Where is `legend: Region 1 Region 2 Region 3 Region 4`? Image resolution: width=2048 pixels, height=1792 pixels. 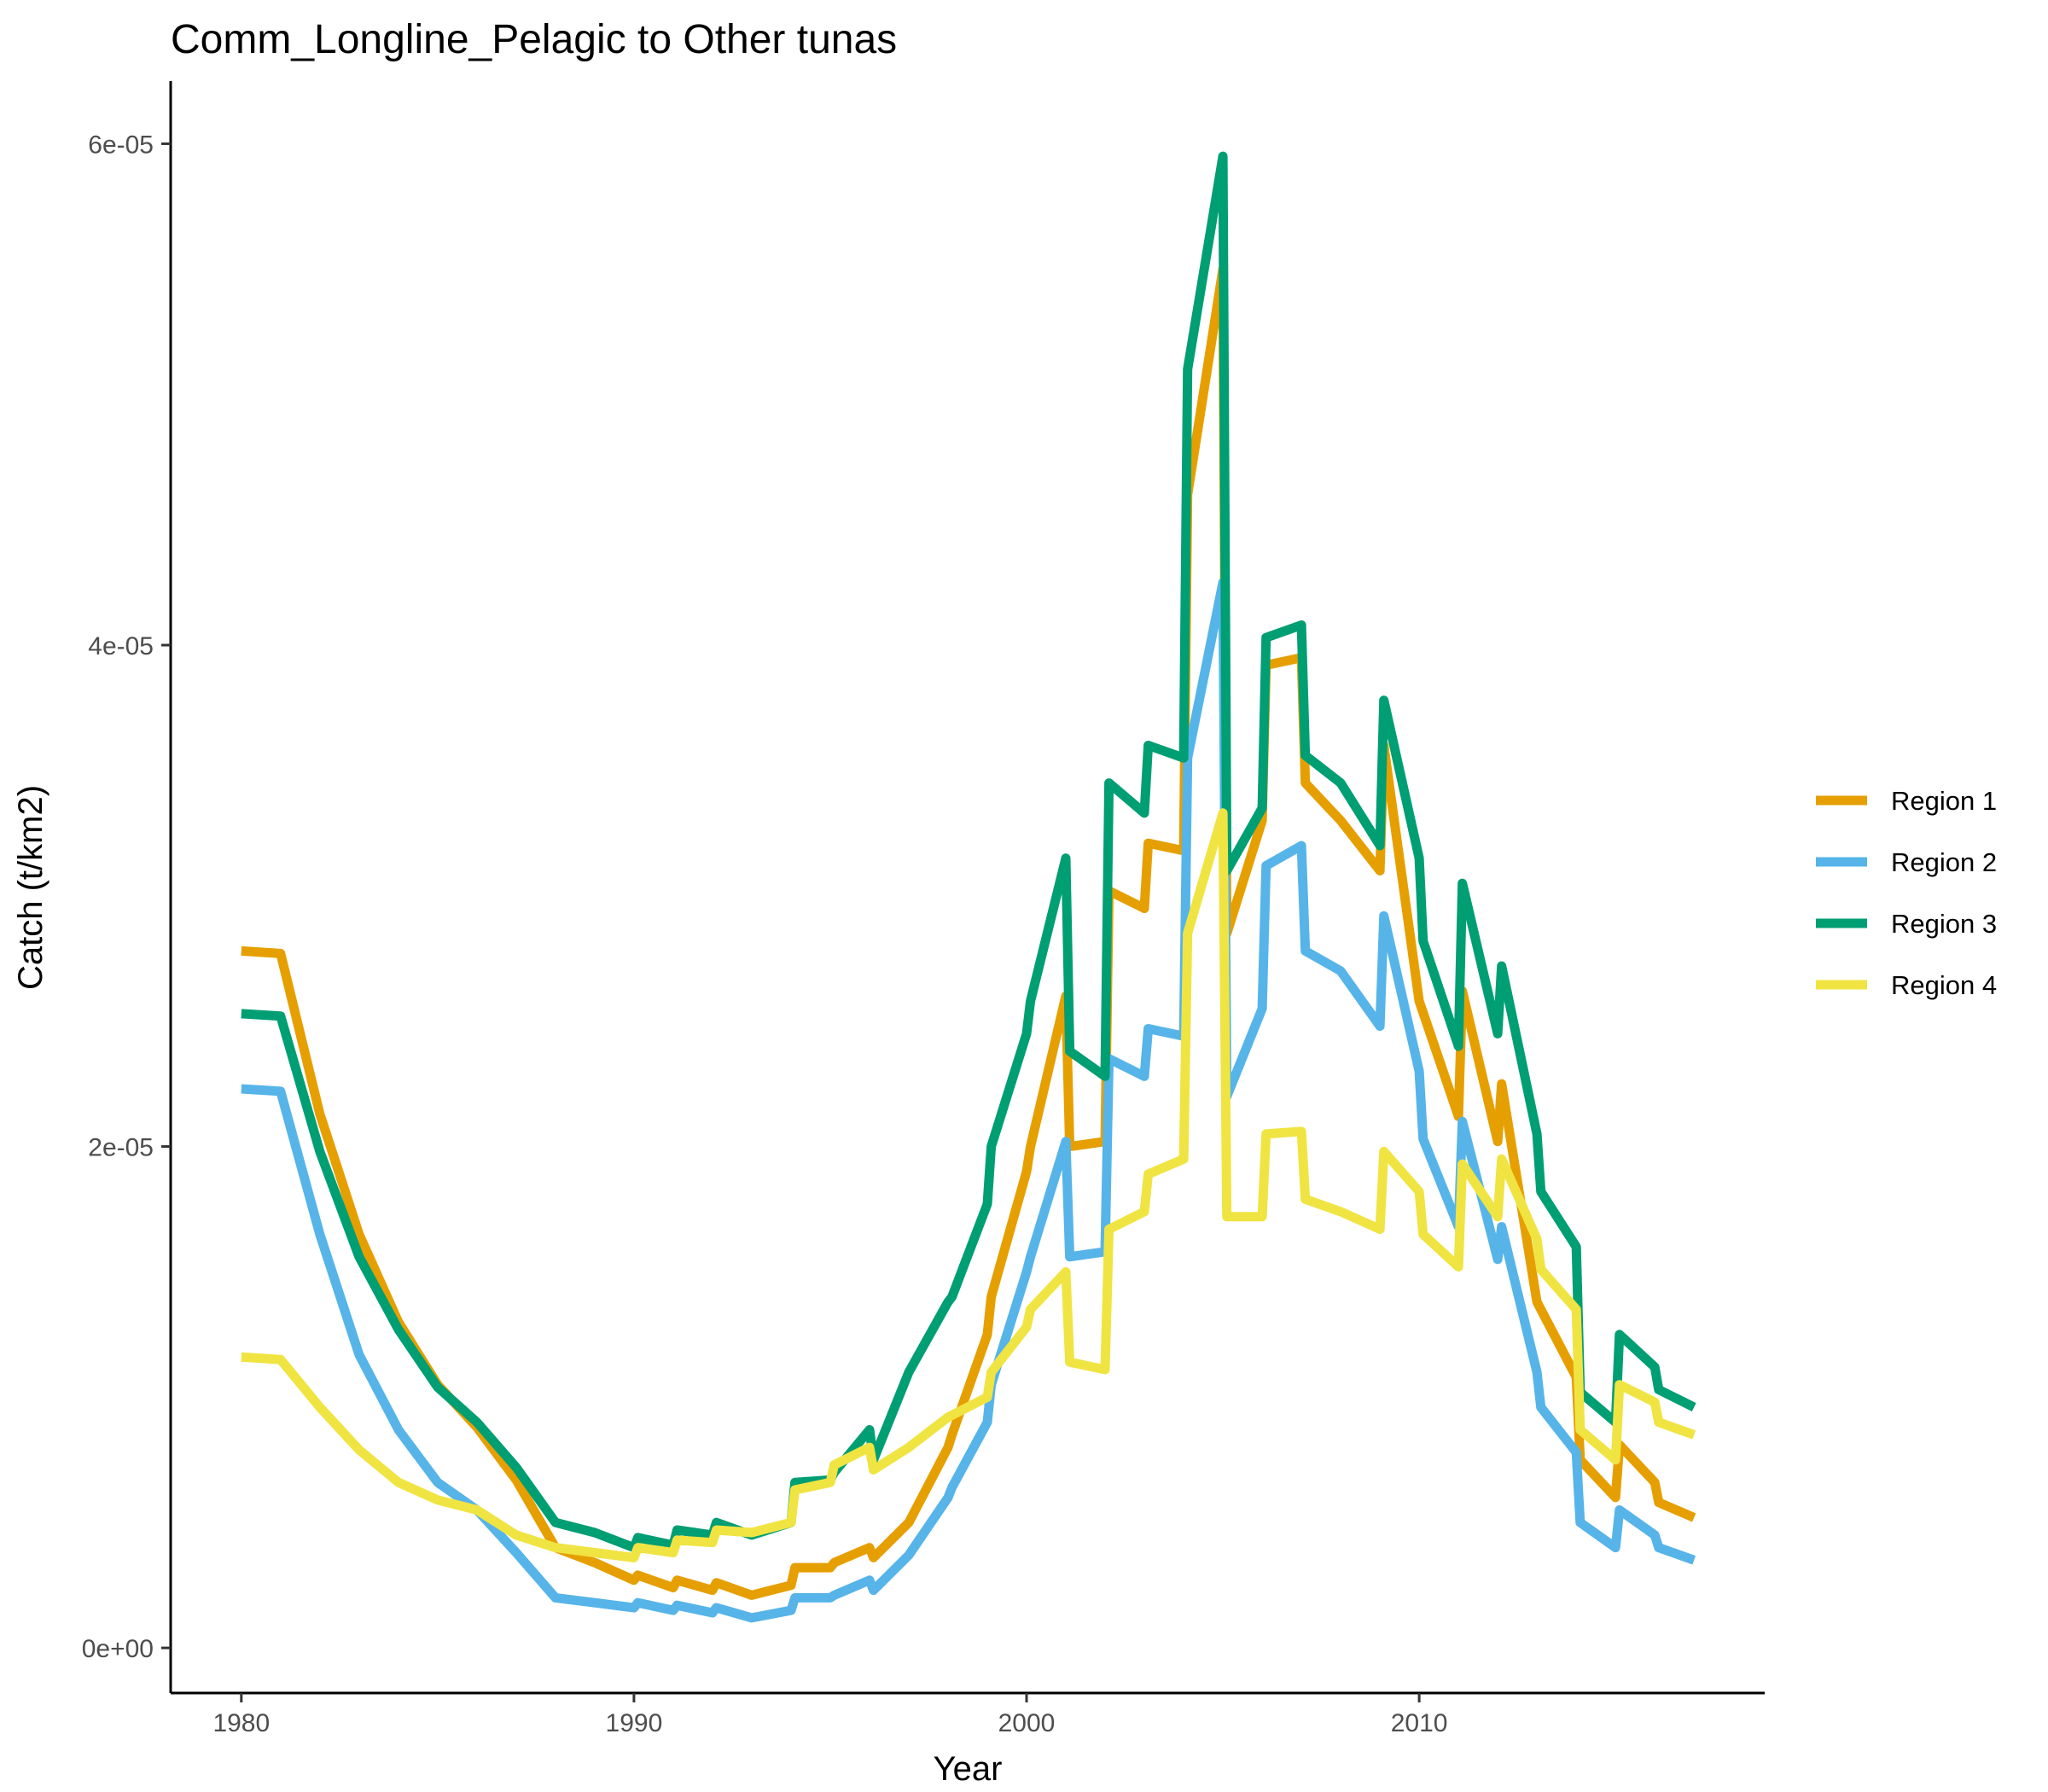
legend: Region 1 Region 2 Region 3 Region 4 is located at coordinates (1907, 893).